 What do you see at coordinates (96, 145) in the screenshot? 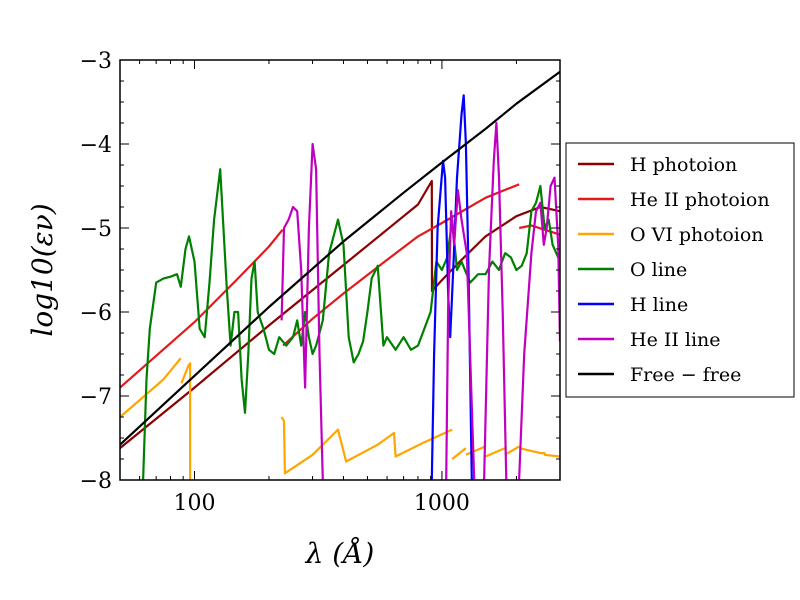
I see `y-tick-label: −4` at bounding box center [96, 145].